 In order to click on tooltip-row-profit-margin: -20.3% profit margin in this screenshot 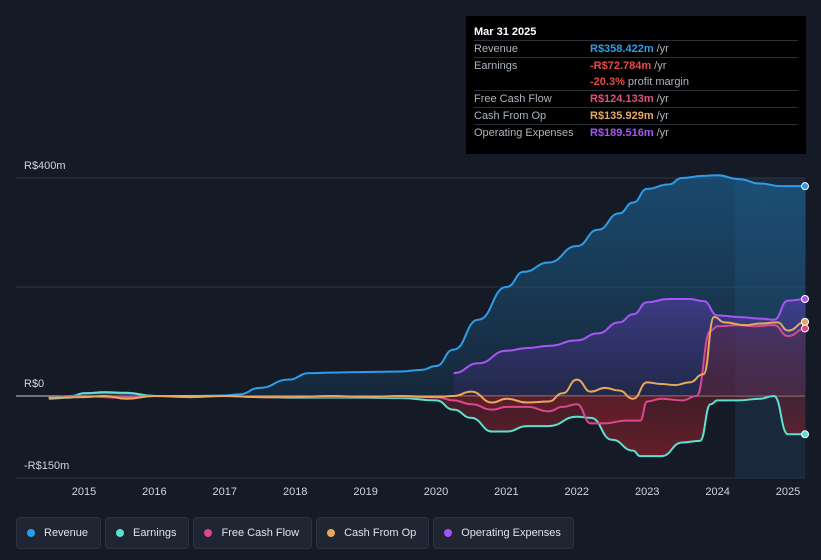, I will do `click(636, 82)`.